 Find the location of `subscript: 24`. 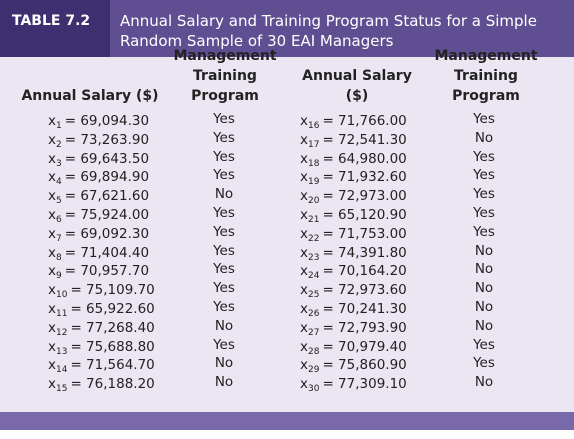

subscript: 24 is located at coordinates (314, 276).